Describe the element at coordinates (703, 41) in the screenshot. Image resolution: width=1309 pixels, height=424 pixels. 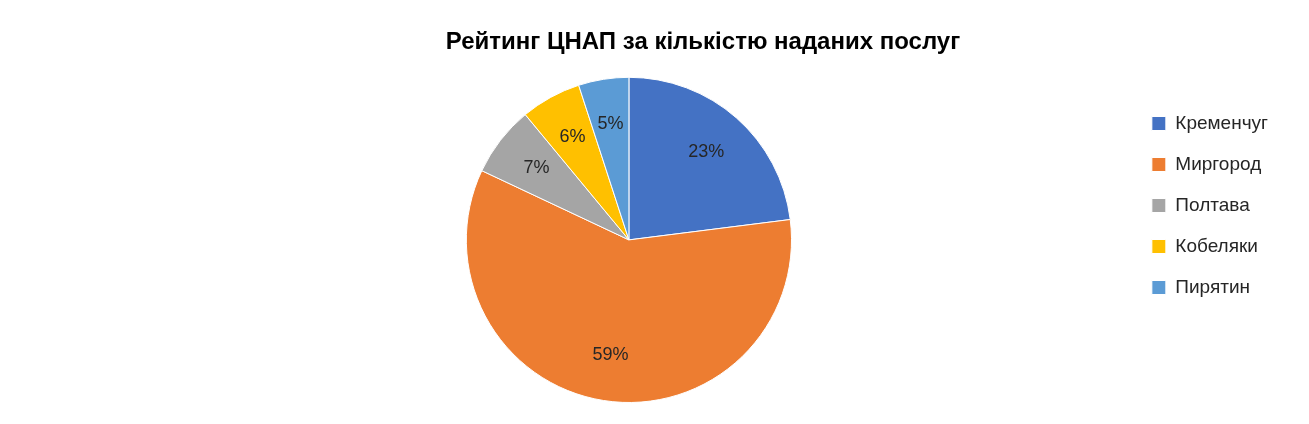
I see `chart-title: Рейтинг ЦНАП за кількістю наданих послуг` at that location.